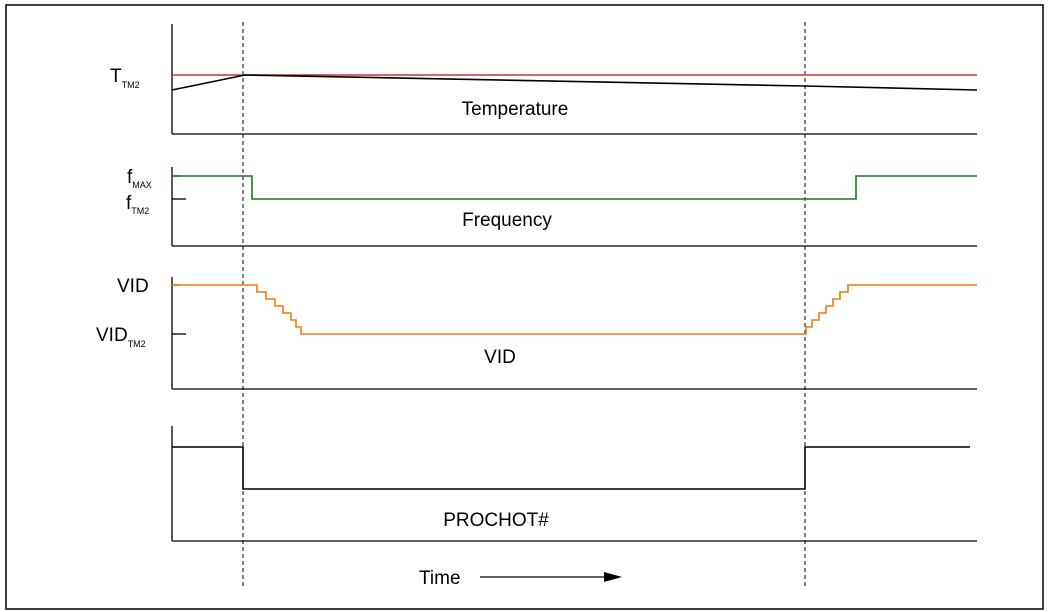 This screenshot has width=1050, height=612. What do you see at coordinates (574, 82) in the screenshot?
I see `temperature-curve` at bounding box center [574, 82].